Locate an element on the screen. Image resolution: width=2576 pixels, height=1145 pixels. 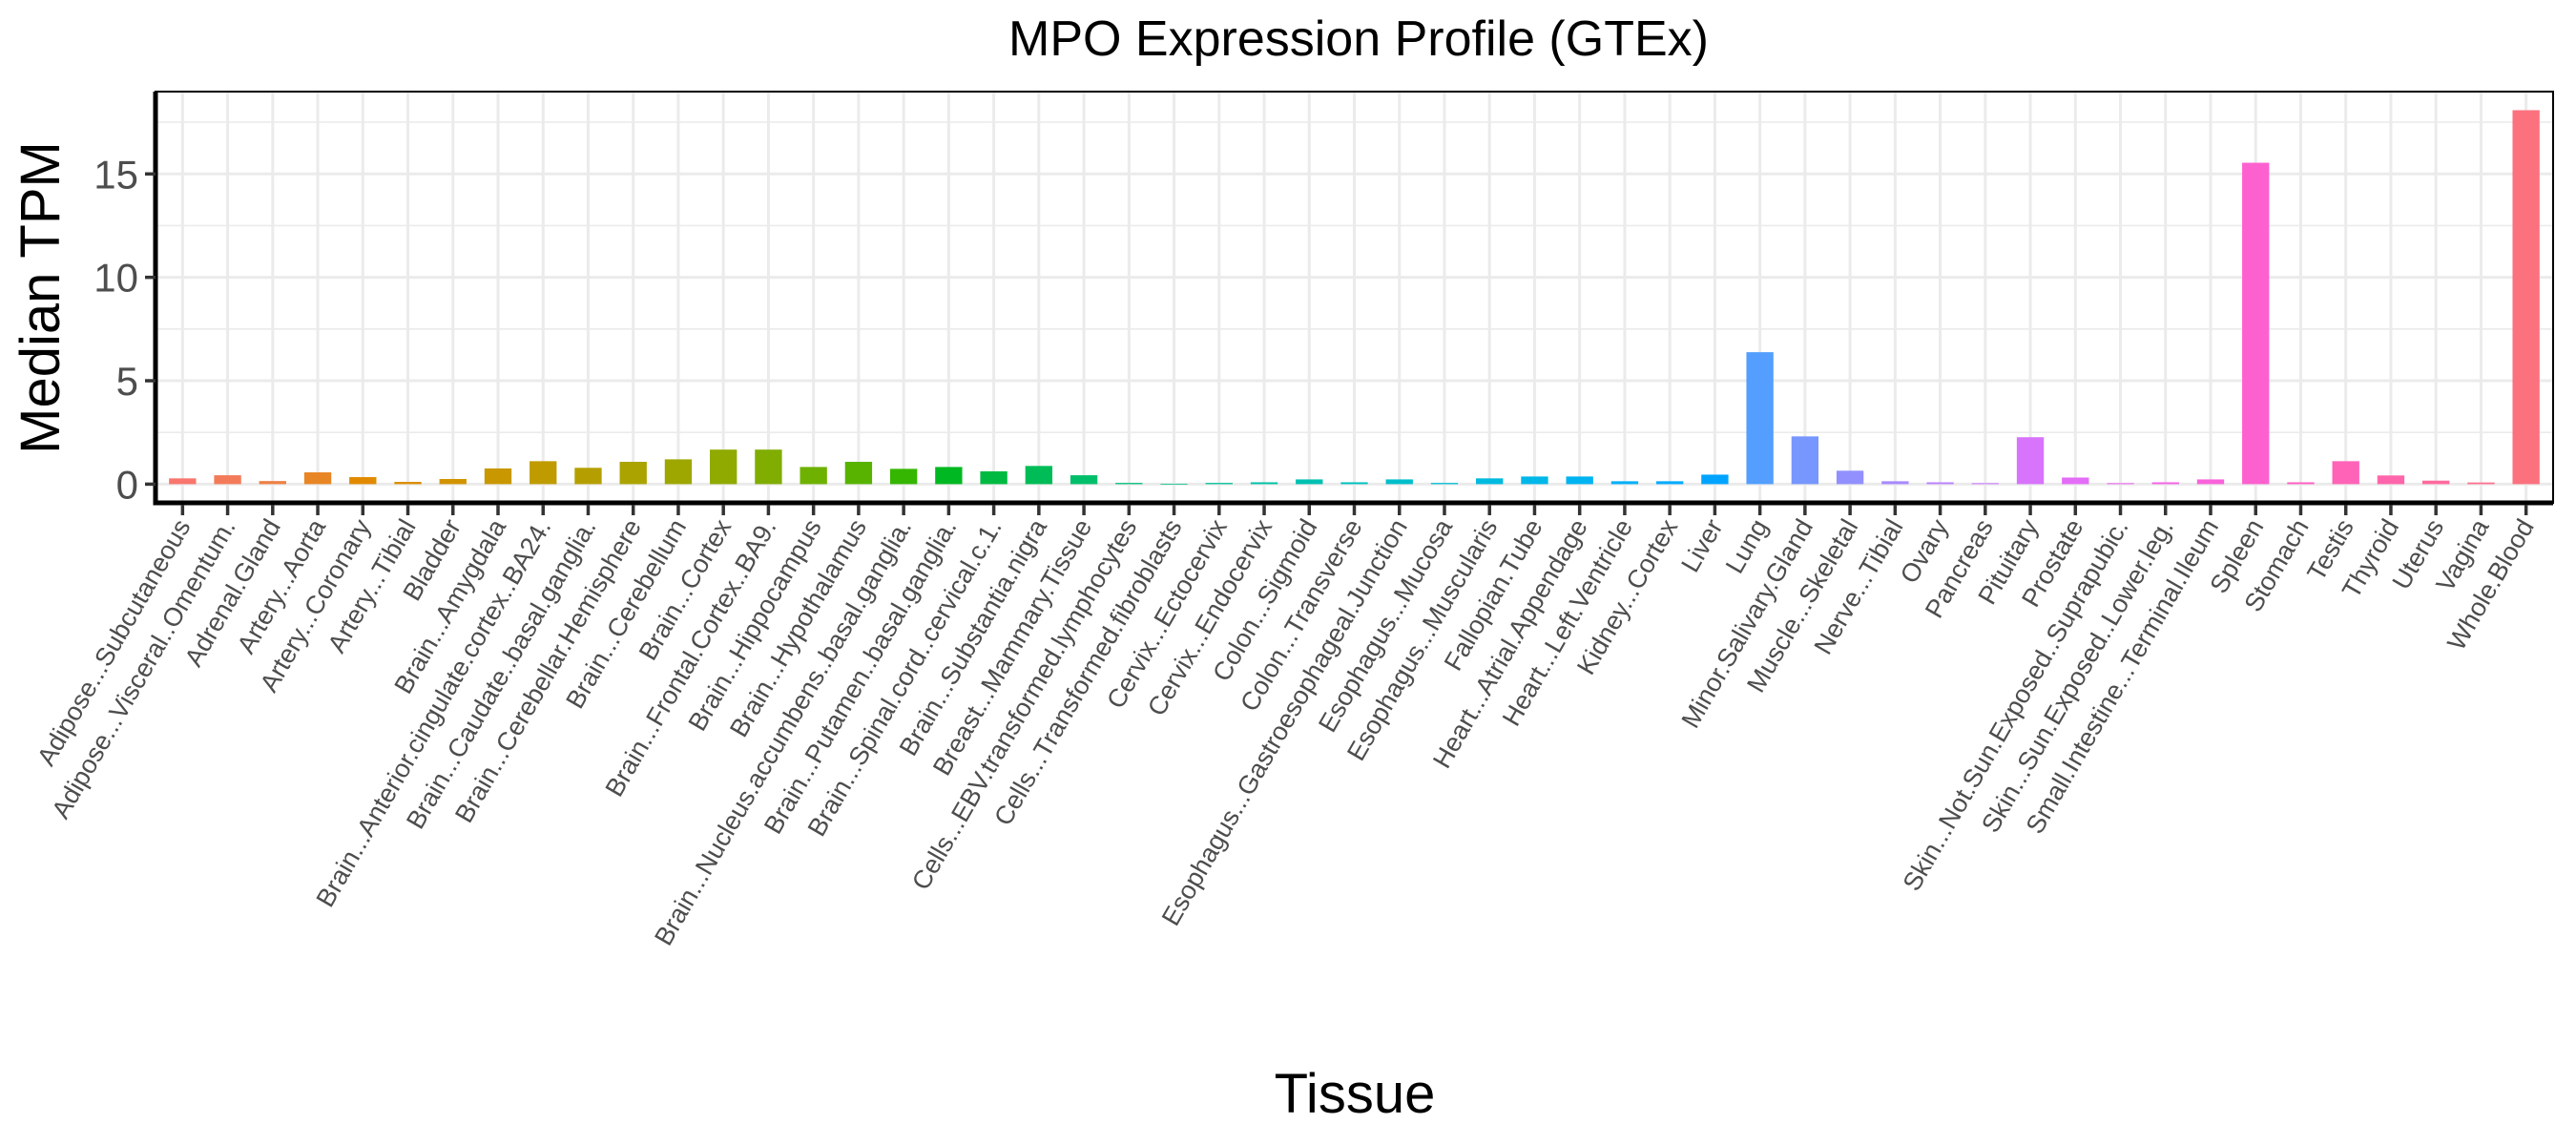
bar: Skin...Sun.Exposed..Lower.leg.: 0.09 is located at coordinates (2165, 484).